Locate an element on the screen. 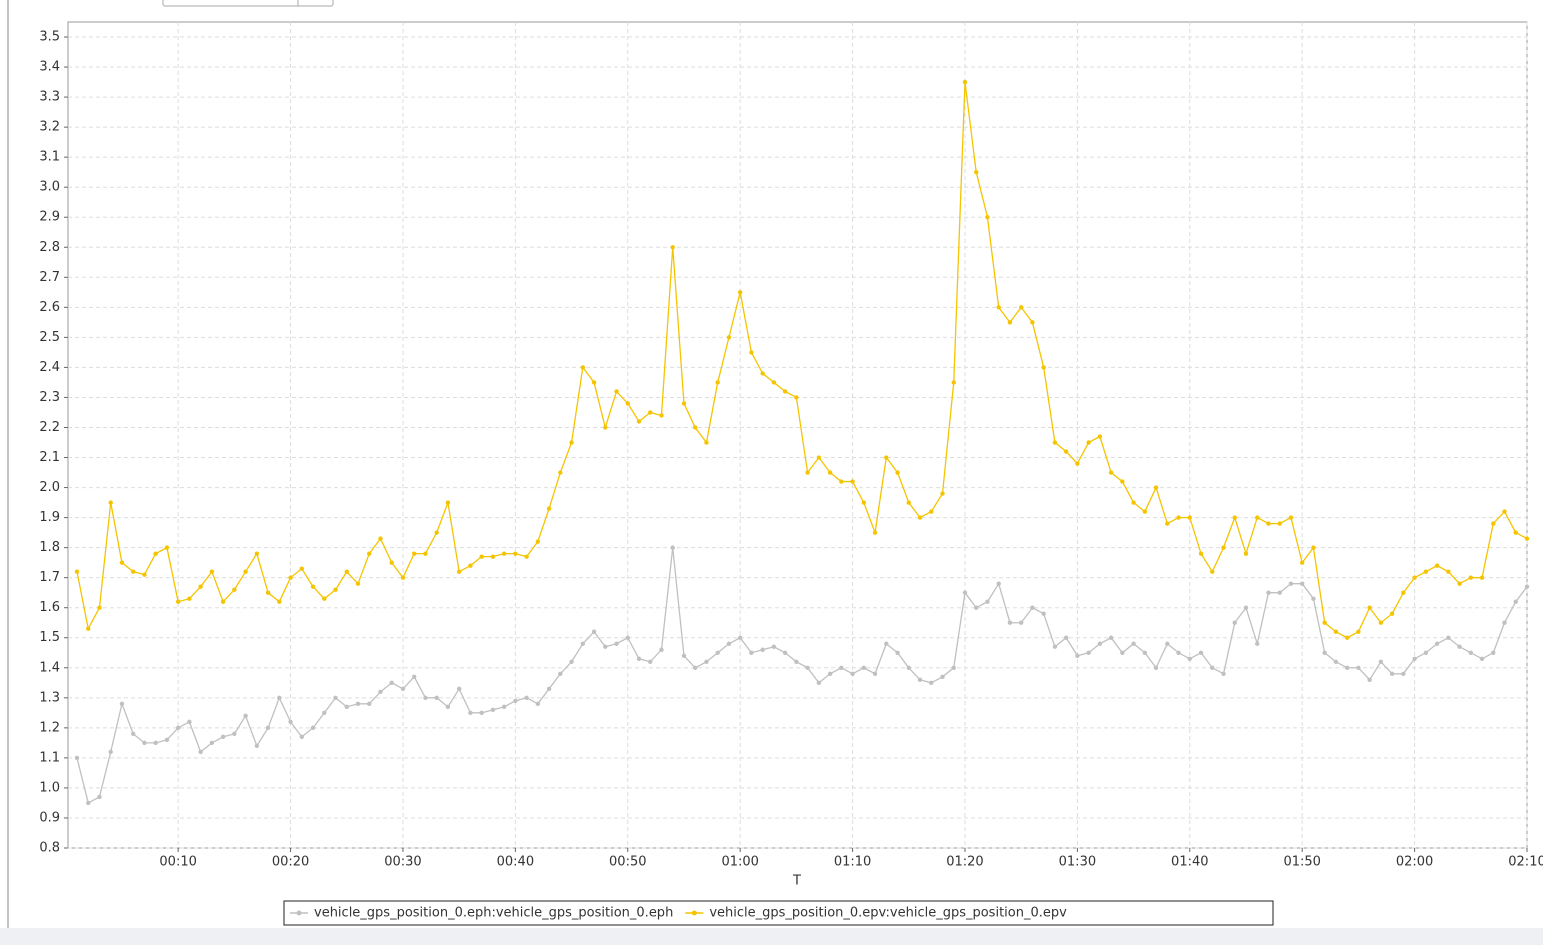  x-tick-label: 00:20 is located at coordinates (290, 862).